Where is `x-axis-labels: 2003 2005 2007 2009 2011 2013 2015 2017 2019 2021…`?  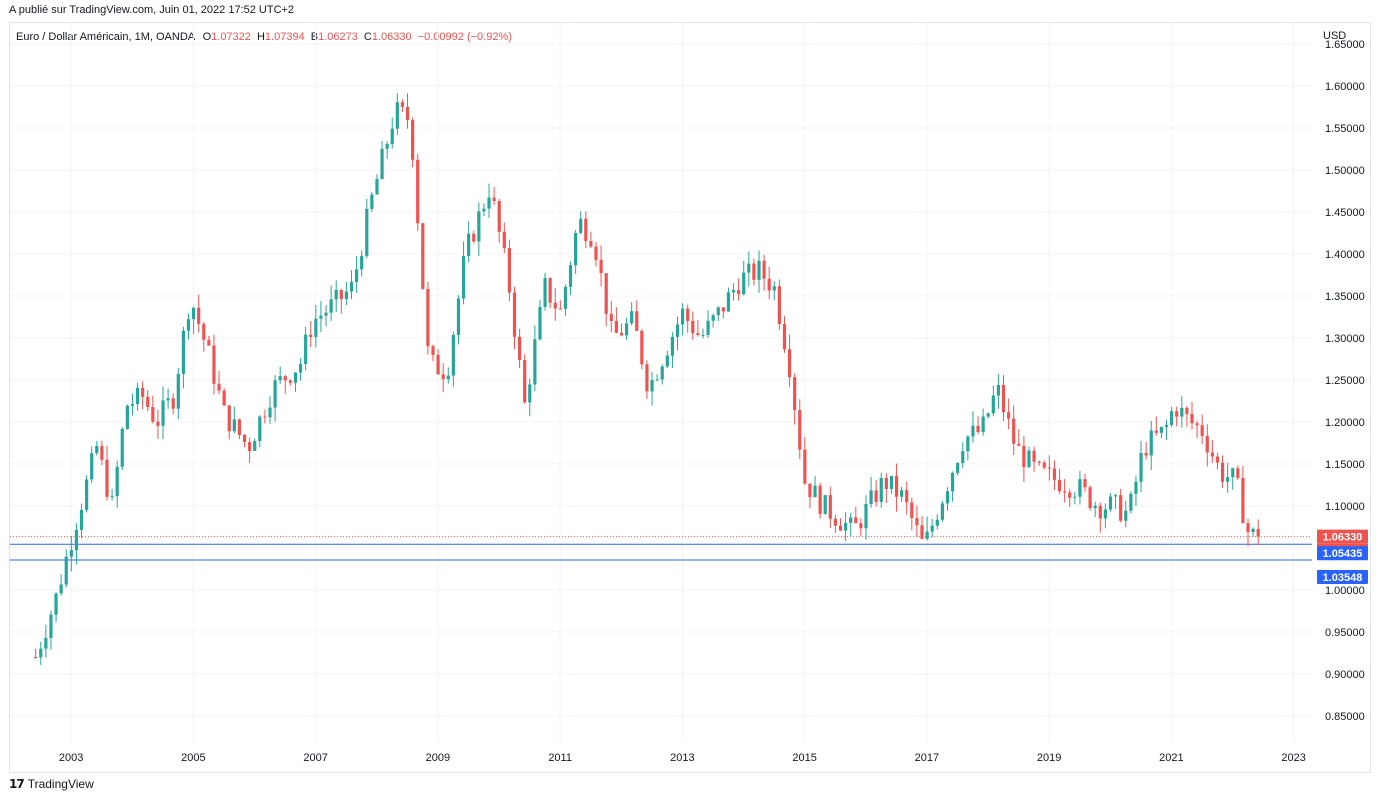
x-axis-labels: 2003 2005 2007 2009 2011 2013 2015 2017 2019 2021… is located at coordinates (682, 758).